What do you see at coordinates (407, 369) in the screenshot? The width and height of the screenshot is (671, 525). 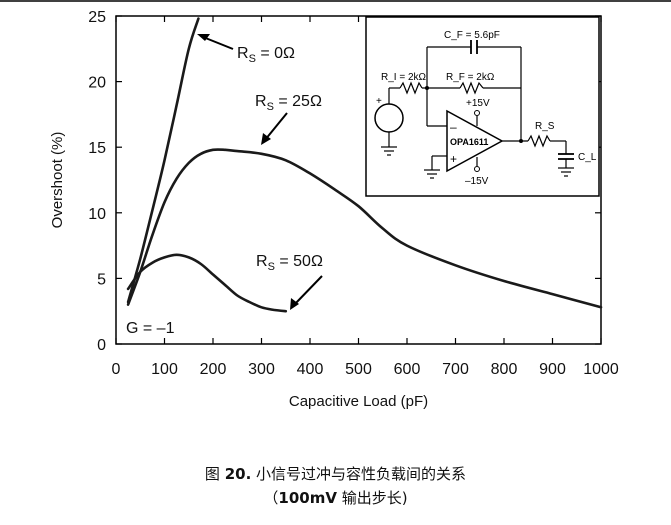 I see `x-tick-label: 600` at bounding box center [407, 369].